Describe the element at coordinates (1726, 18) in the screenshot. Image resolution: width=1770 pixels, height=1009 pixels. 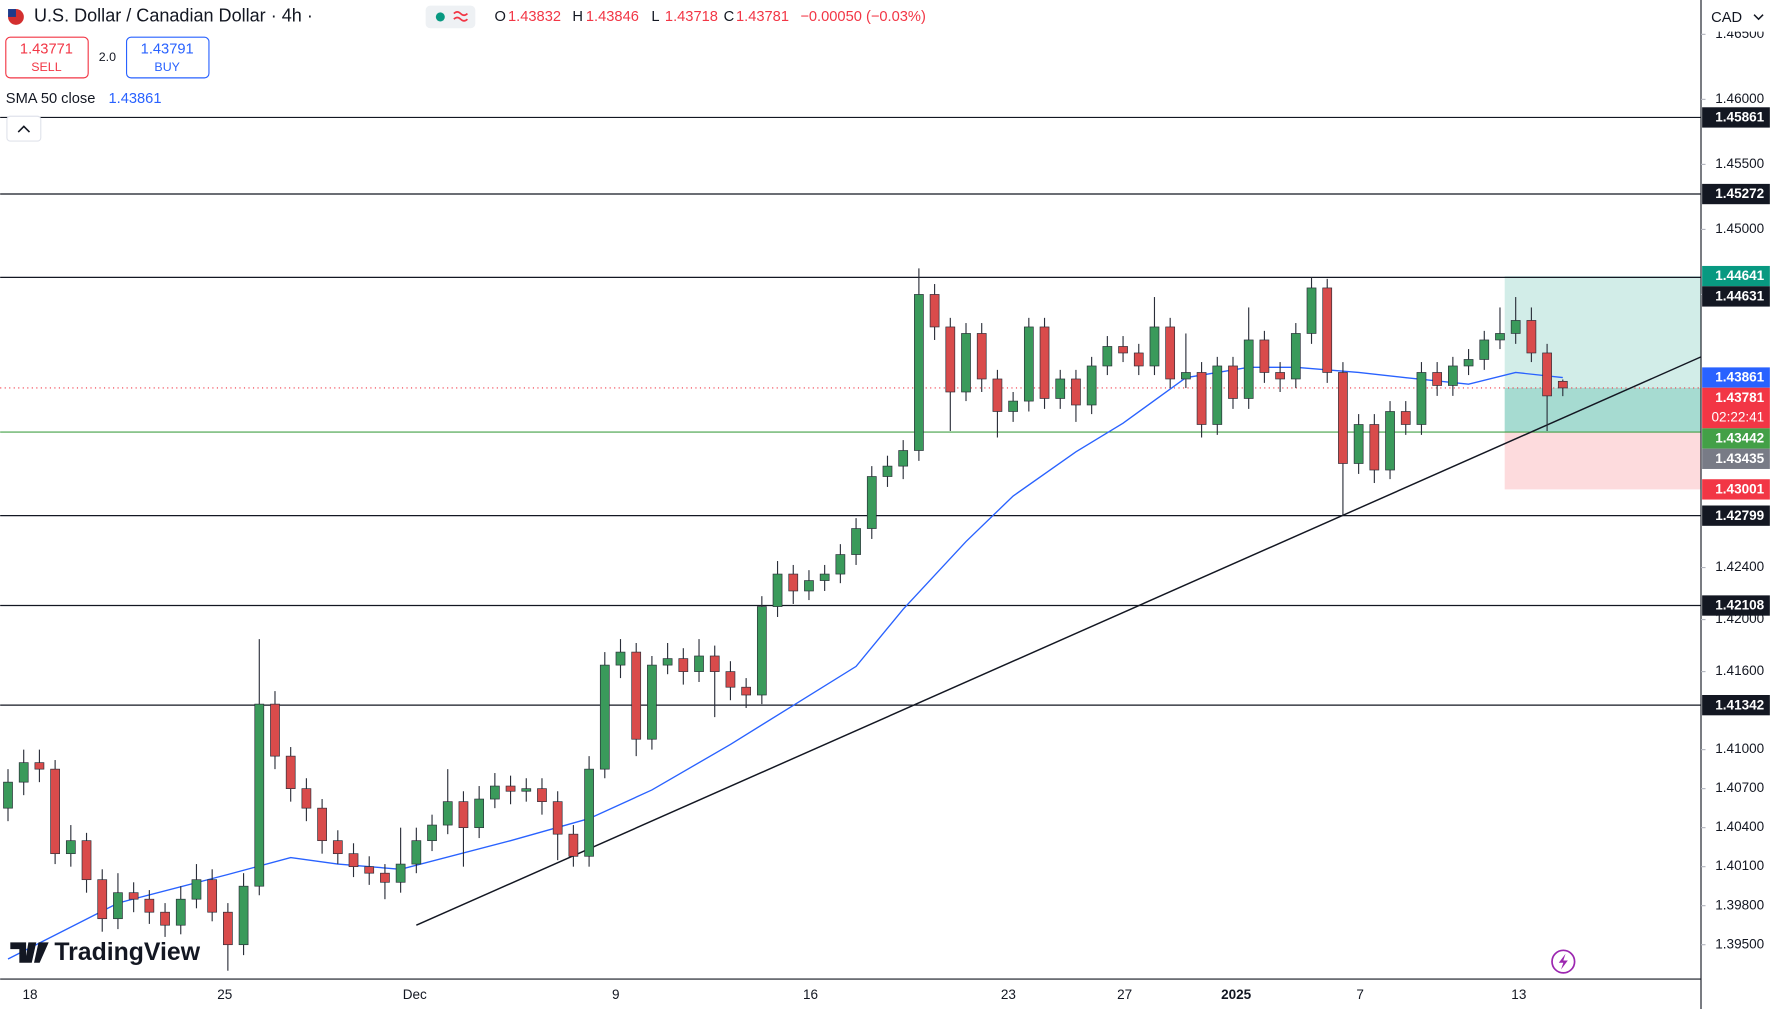
I see `currency-dropdown: CAD` at that location.